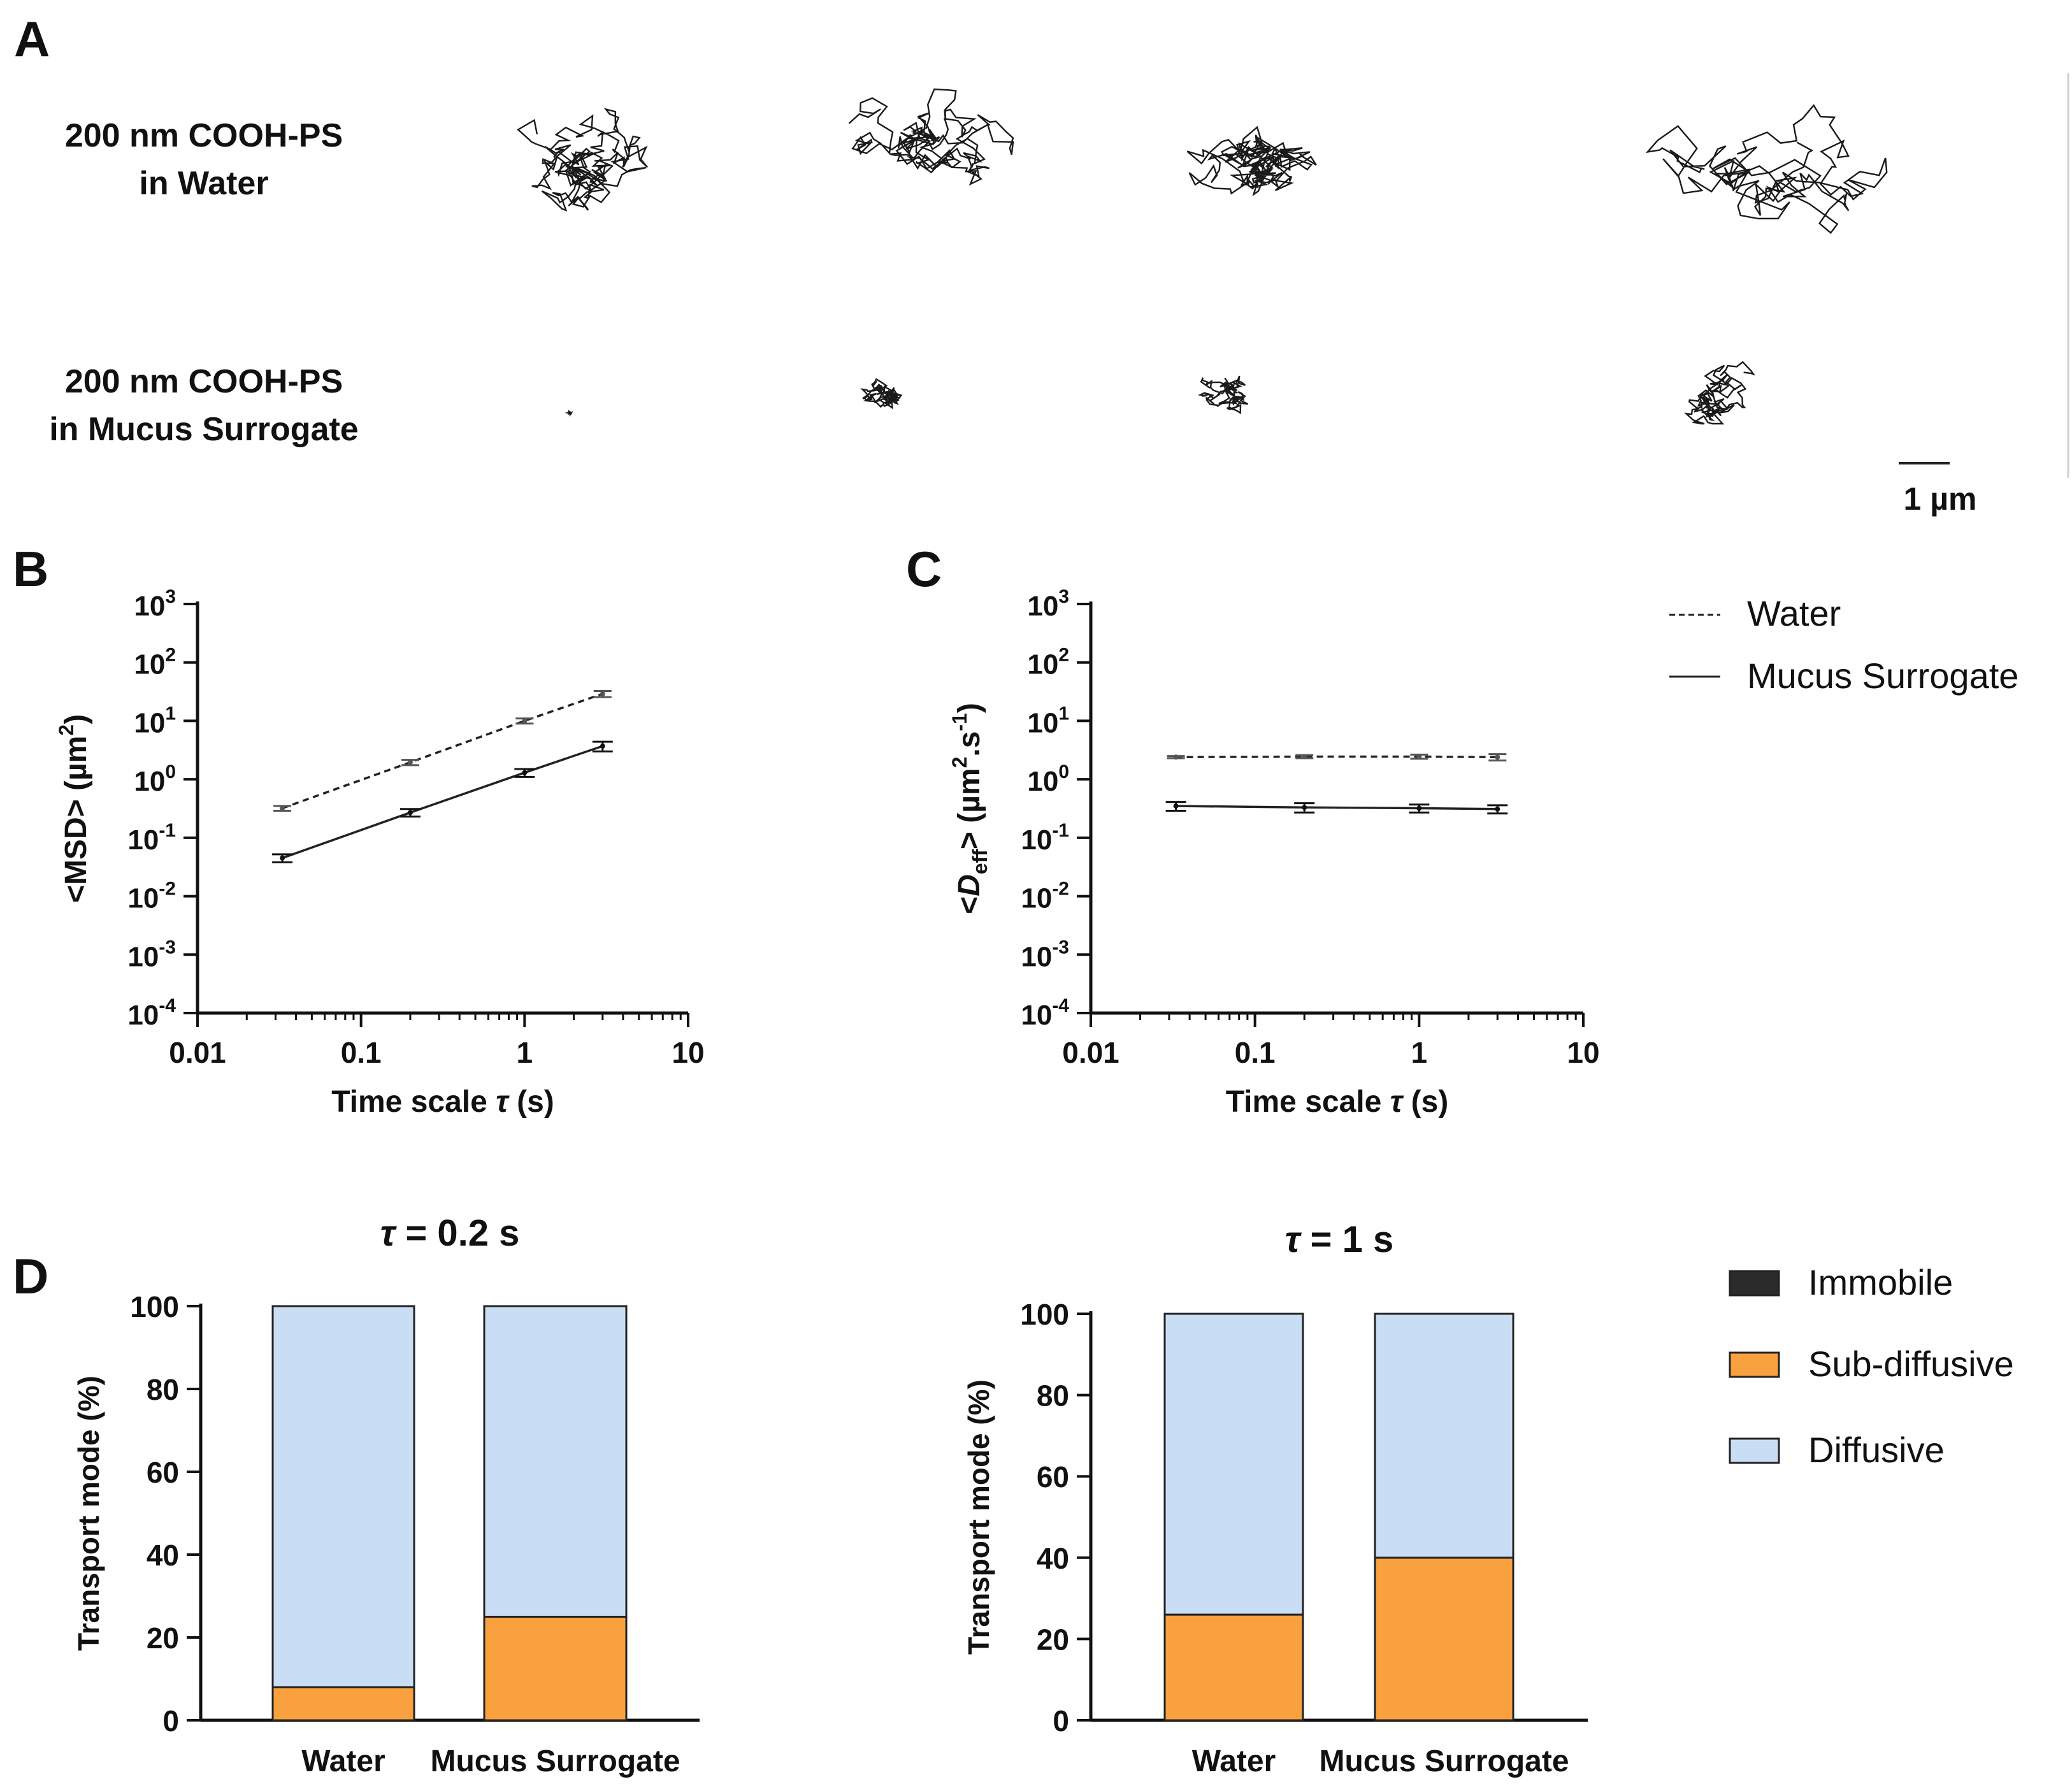 This screenshot has height=1784, width=2072. What do you see at coordinates (155, 720) in the screenshot?
I see `y-tick-label: 10¹` at bounding box center [155, 720].